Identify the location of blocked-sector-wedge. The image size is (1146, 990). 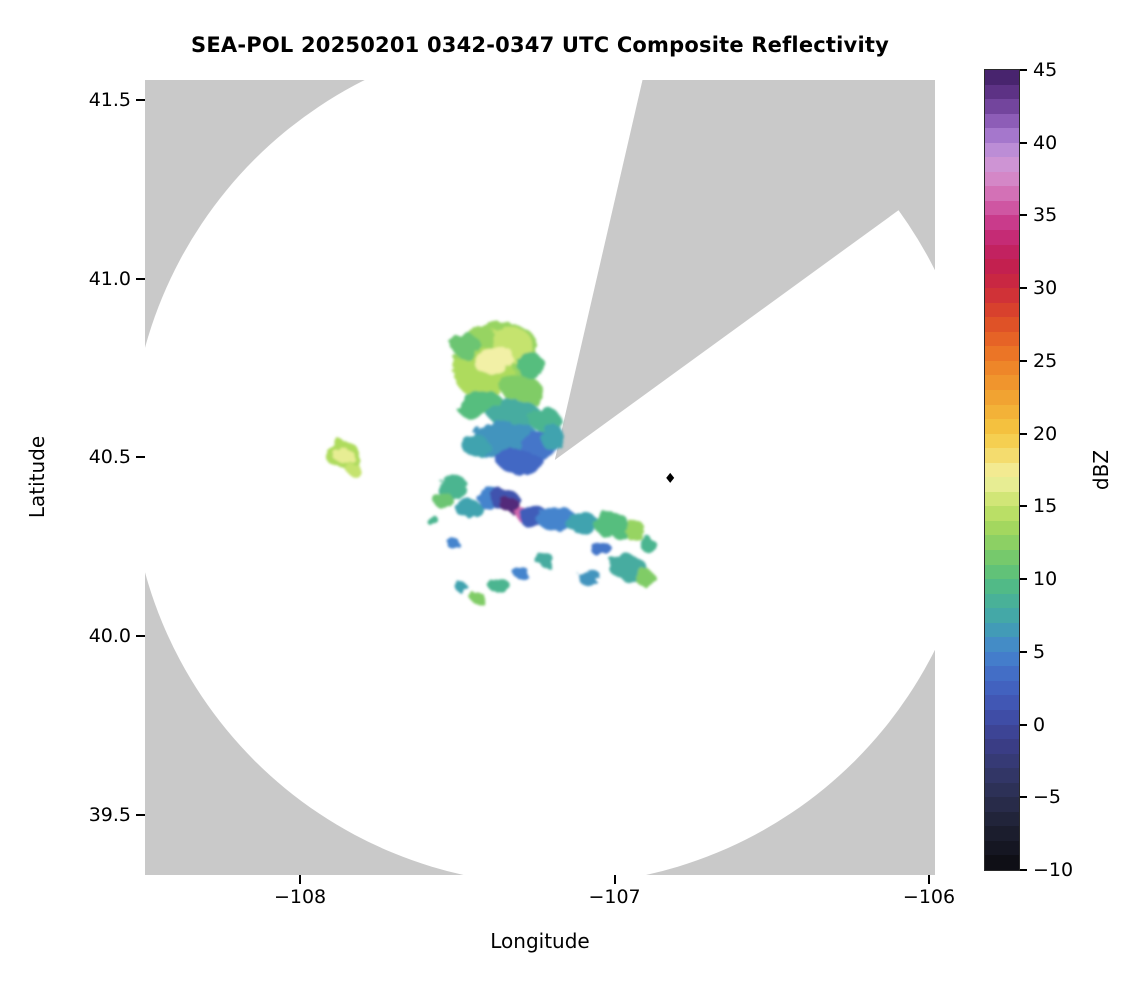
(744, 270).